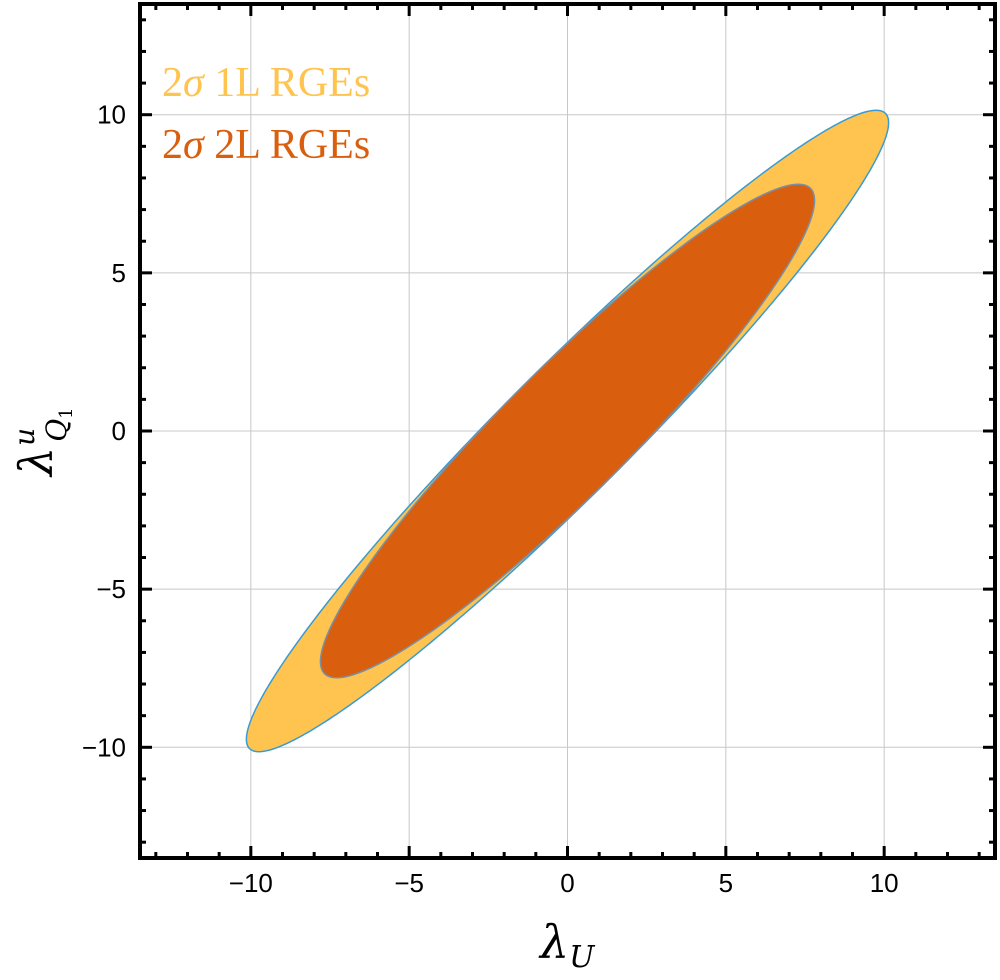 The height and width of the screenshot is (980, 1000). Describe the element at coordinates (111, 115) in the screenshot. I see `y-tick-label: 10` at that location.